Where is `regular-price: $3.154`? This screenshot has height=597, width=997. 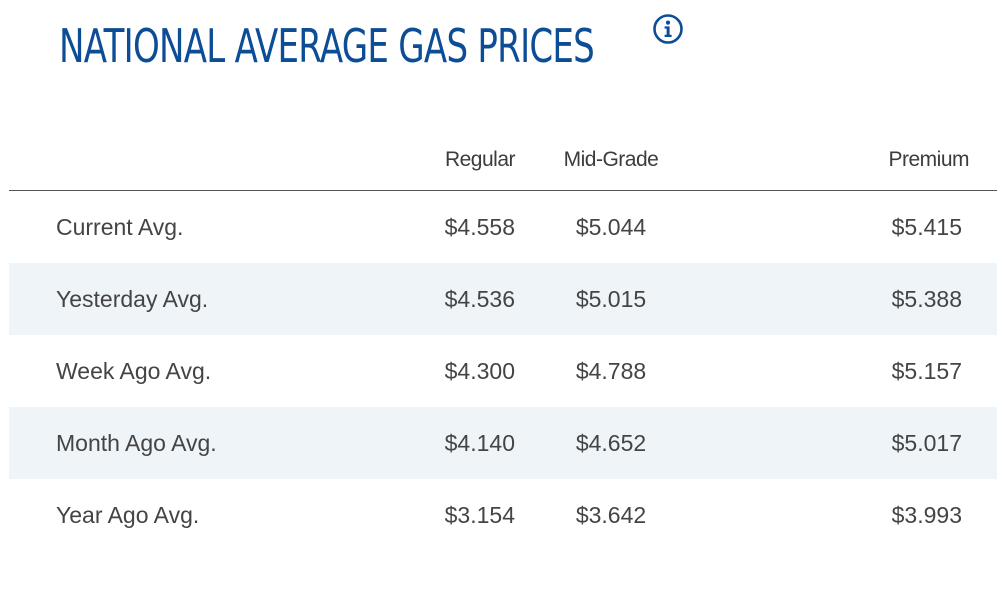 regular-price: $3.154 is located at coordinates (479, 514).